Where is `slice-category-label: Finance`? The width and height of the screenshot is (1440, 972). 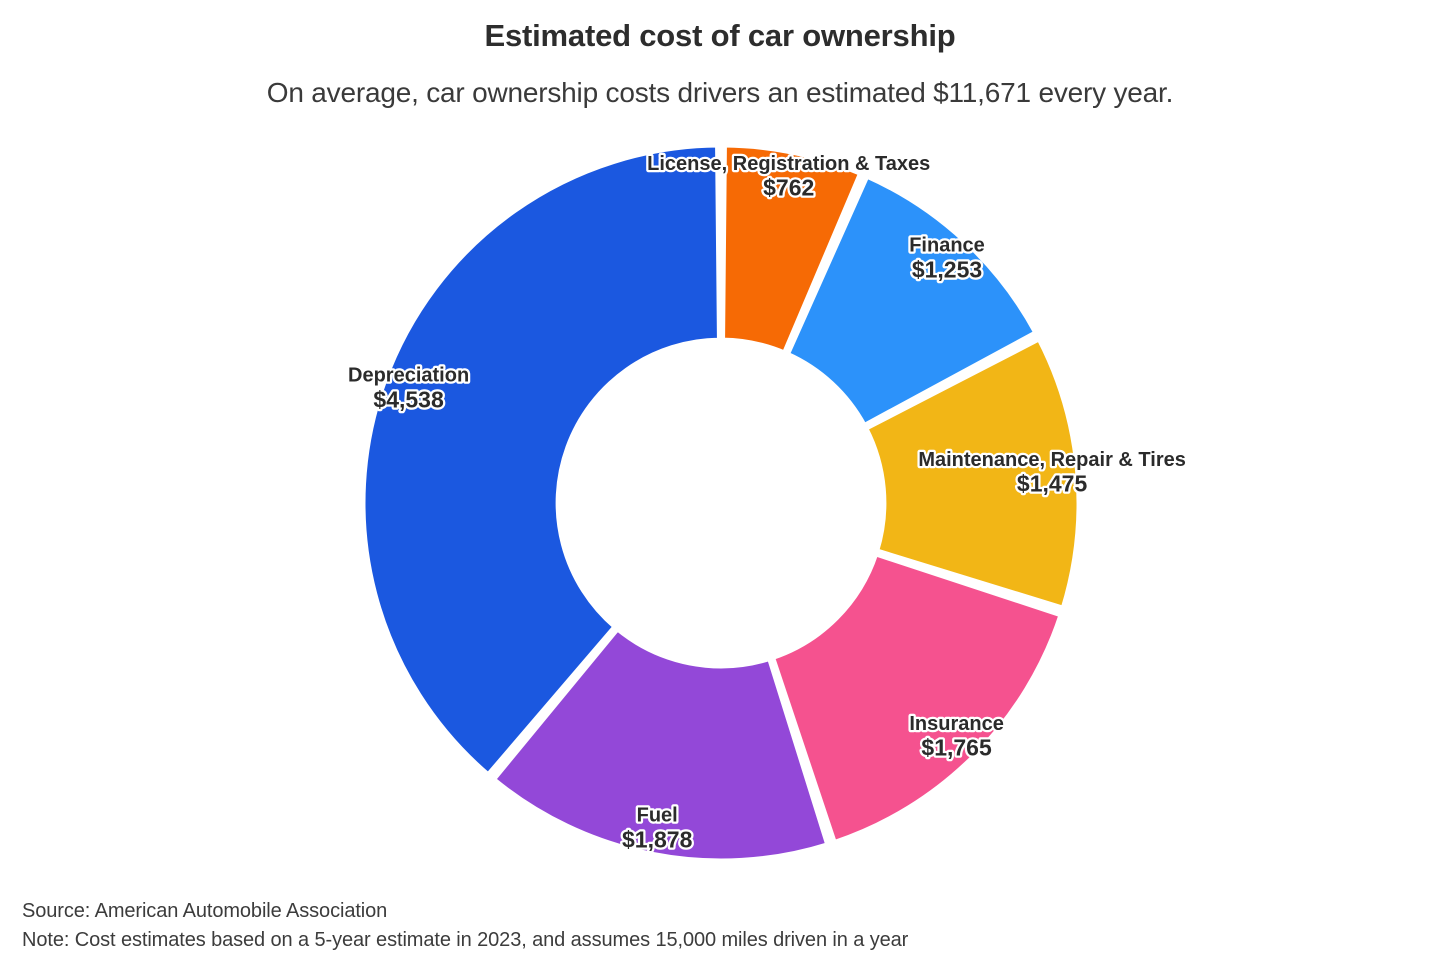
slice-category-label: Finance is located at coordinates (947, 245).